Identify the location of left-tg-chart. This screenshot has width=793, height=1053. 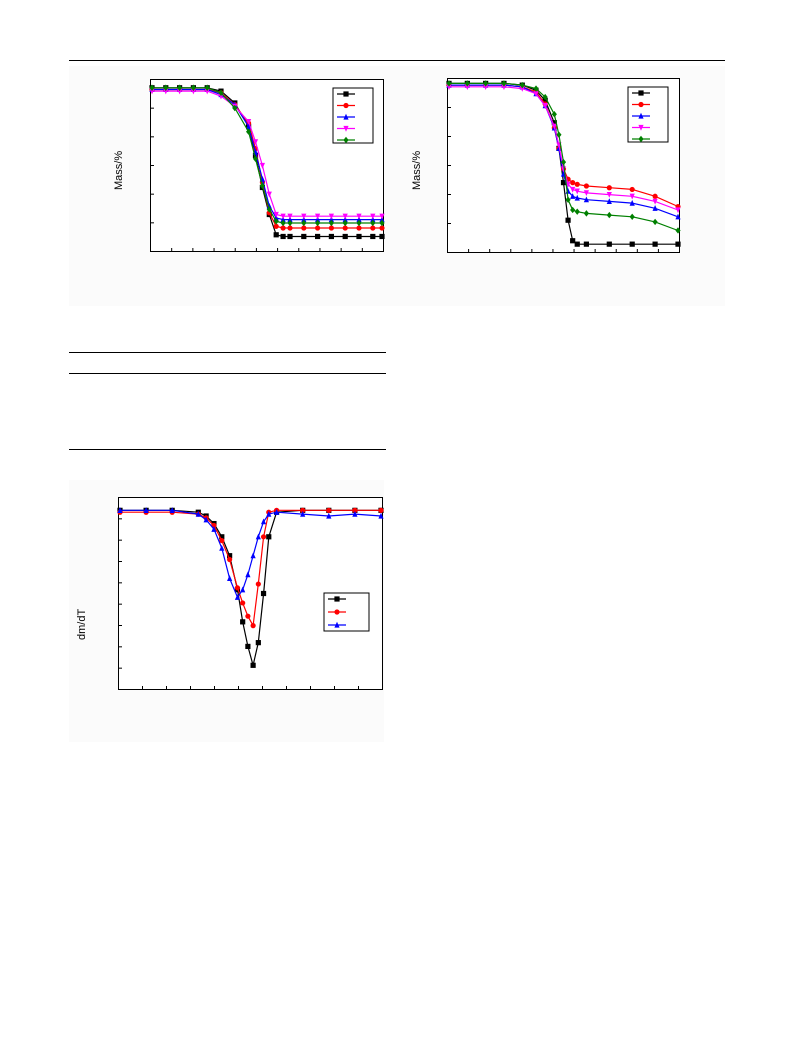
(267, 165).